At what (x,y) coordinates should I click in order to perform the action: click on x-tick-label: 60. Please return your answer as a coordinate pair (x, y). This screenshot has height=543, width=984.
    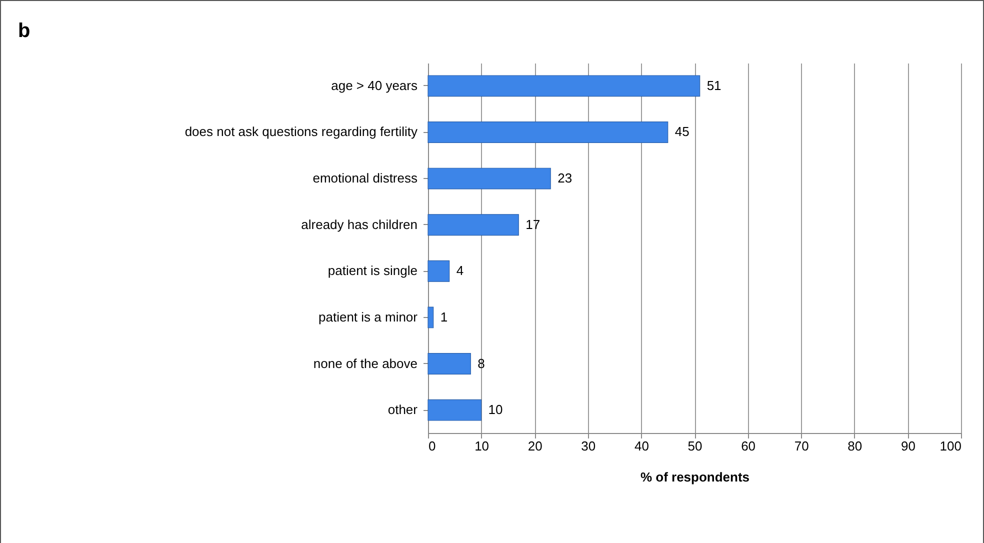
    Looking at the image, I should click on (748, 446).